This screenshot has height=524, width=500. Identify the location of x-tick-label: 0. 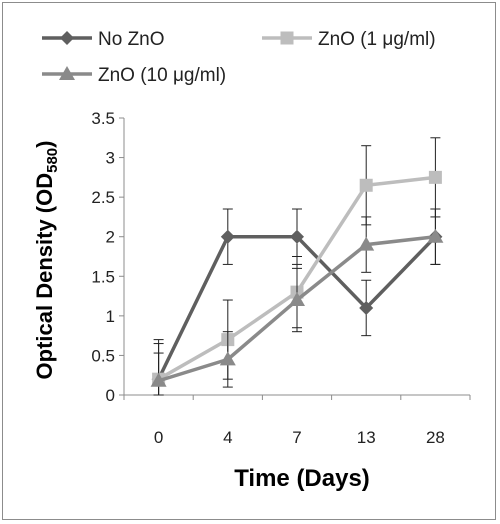
(158, 437).